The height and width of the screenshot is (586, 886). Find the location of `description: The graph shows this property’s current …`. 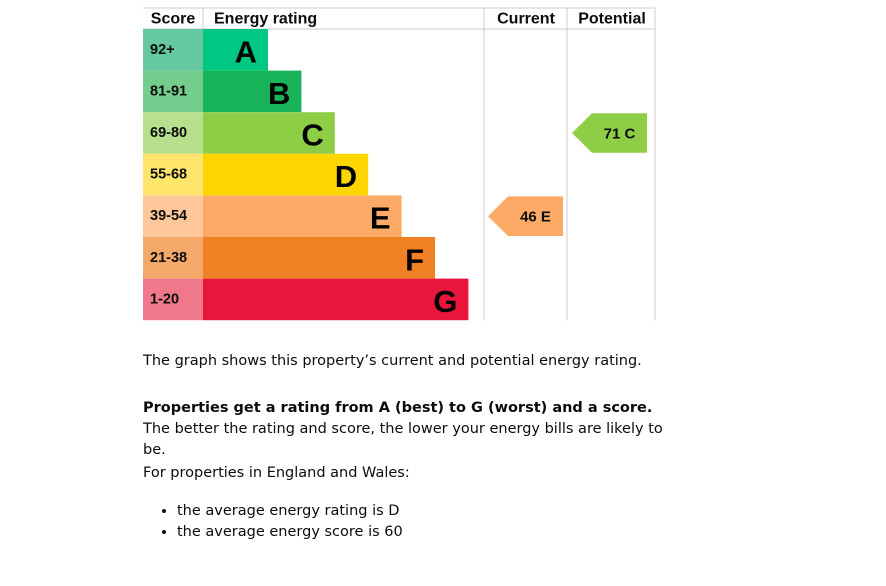

description: The graph shows this property’s current … is located at coordinates (392, 361).